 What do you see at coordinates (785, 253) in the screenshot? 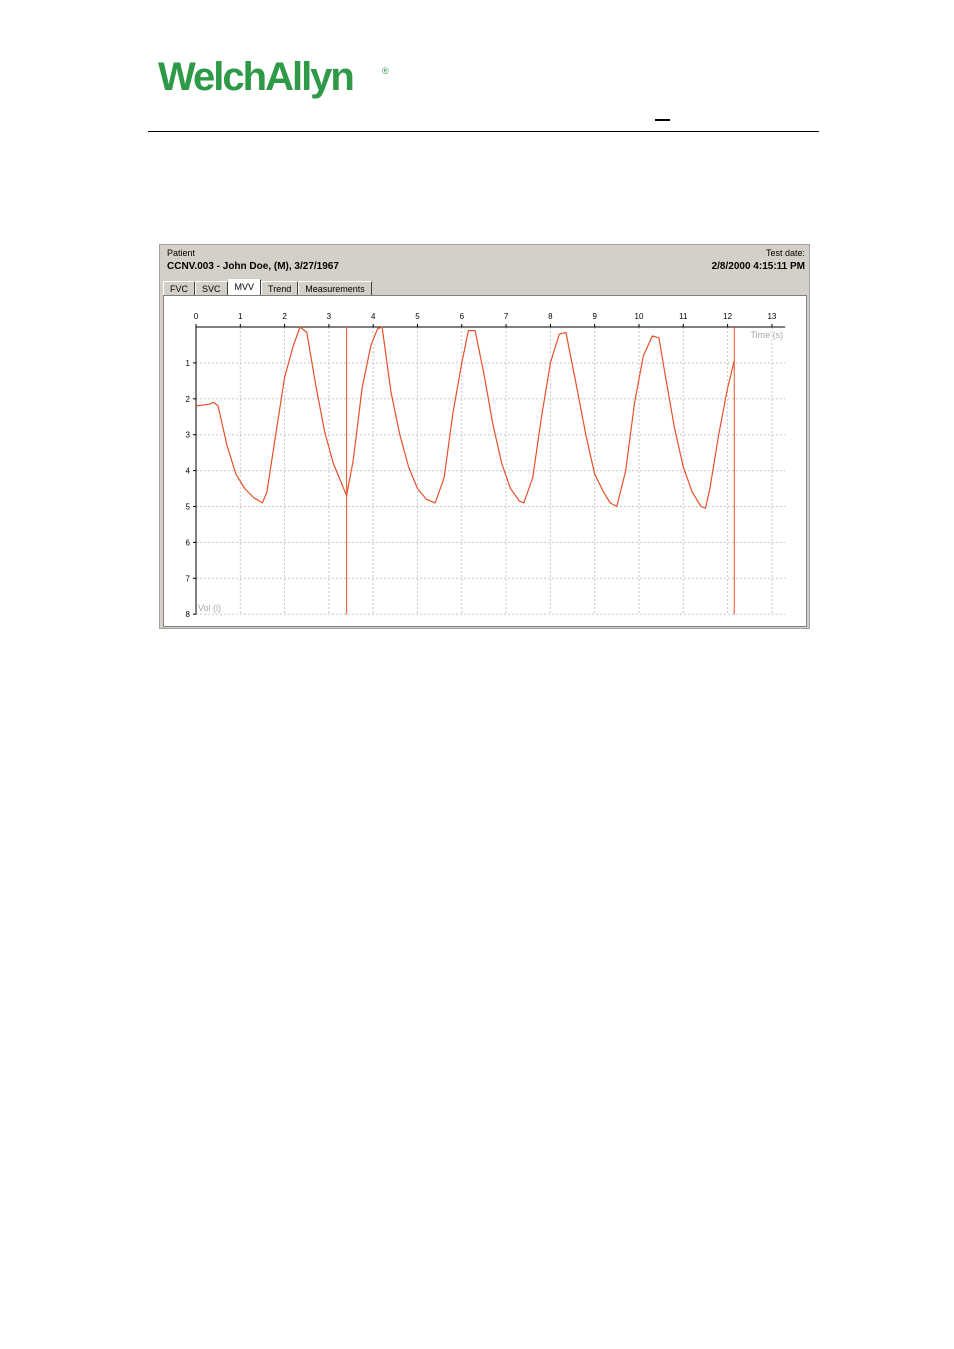
I see `test-date-label: Test date:` at bounding box center [785, 253].